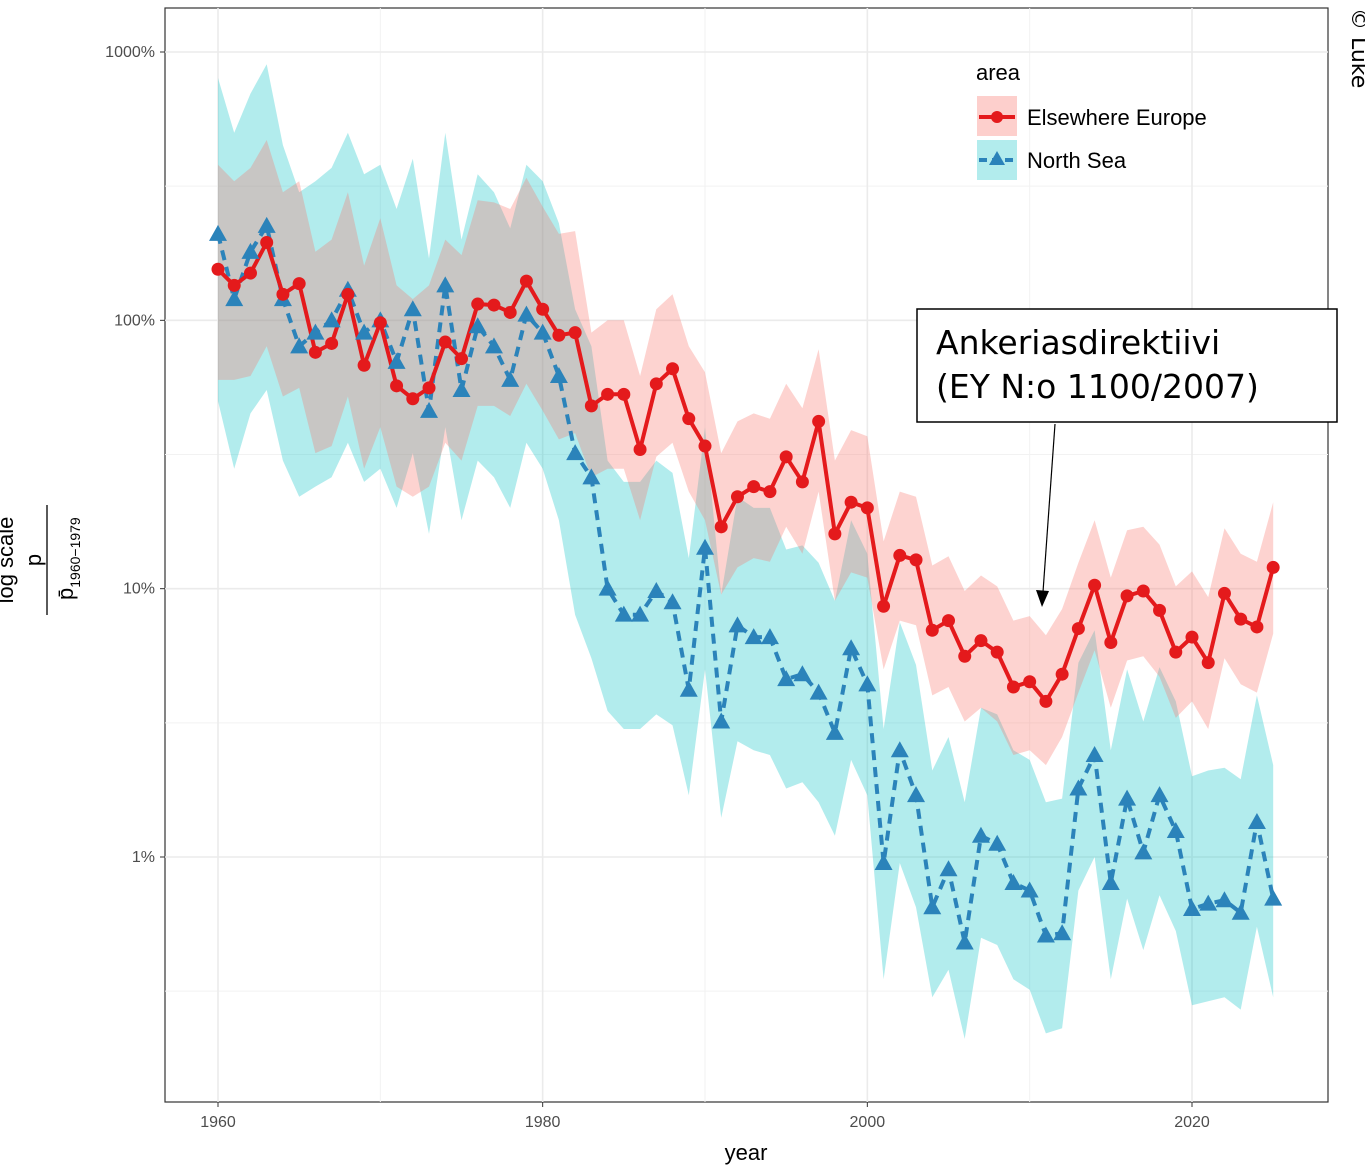 The width and height of the screenshot is (1365, 1165). What do you see at coordinates (41, 560) in the screenshot?
I see `y-axis-title: p p̄1960−1979 log scale` at bounding box center [41, 560].